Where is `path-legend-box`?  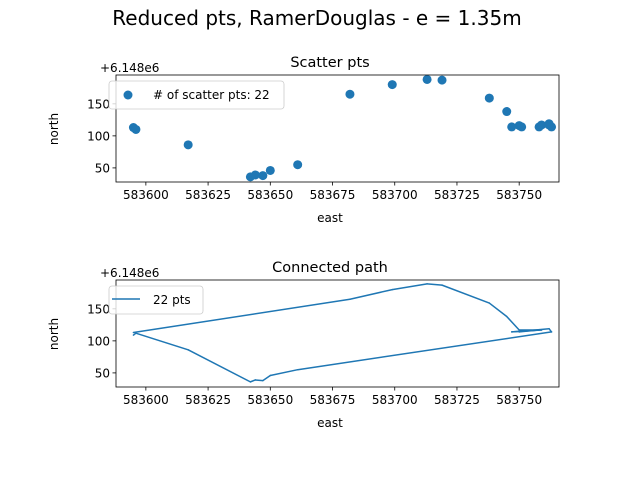 path-legend-box is located at coordinates (156, 300).